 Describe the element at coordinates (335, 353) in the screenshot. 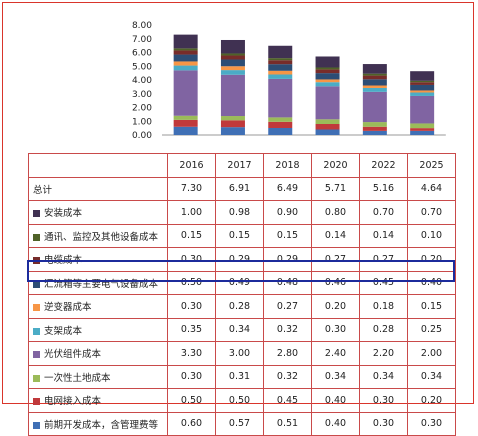

I see `data-cell: 2.40` at that location.